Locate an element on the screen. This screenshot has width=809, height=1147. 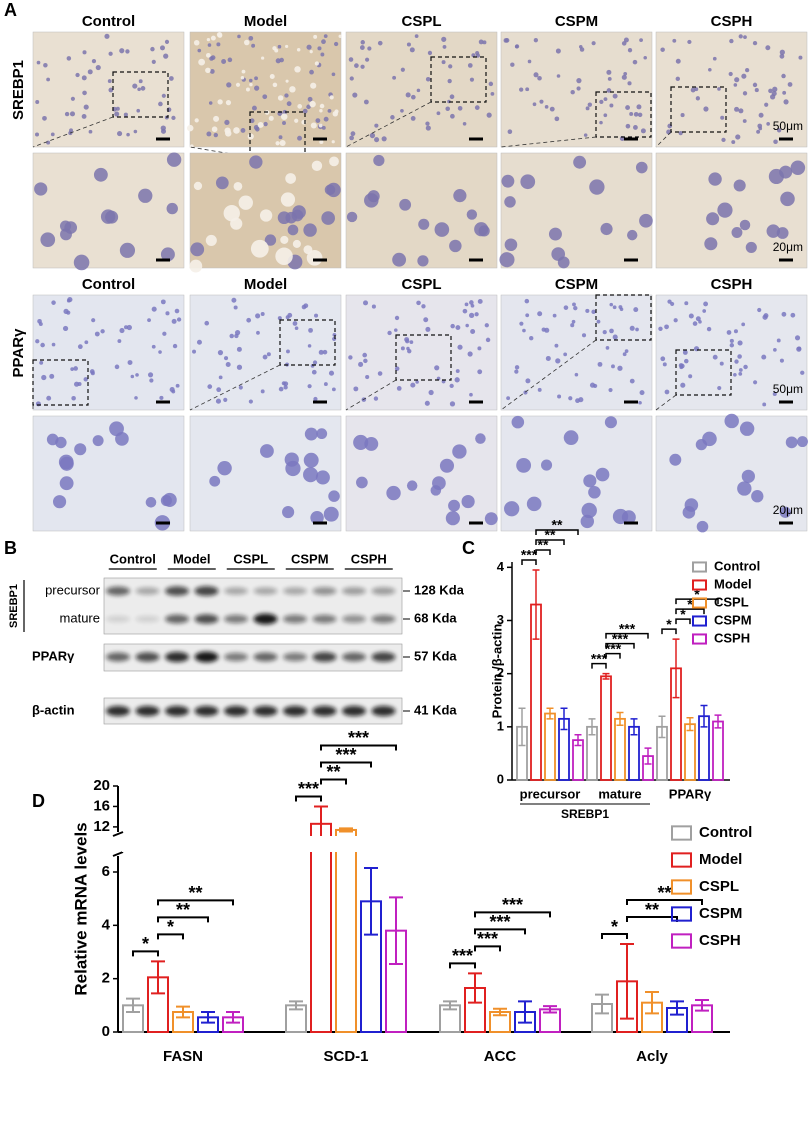
band-label: precursor is located at coordinates (73, 589).